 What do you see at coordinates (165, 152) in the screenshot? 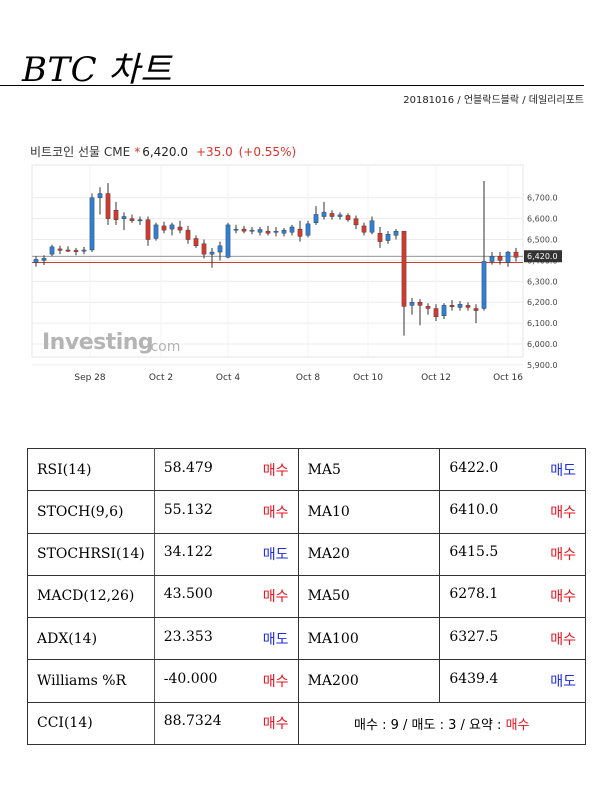
I see `instrument-price: 6,420.0` at bounding box center [165, 152].